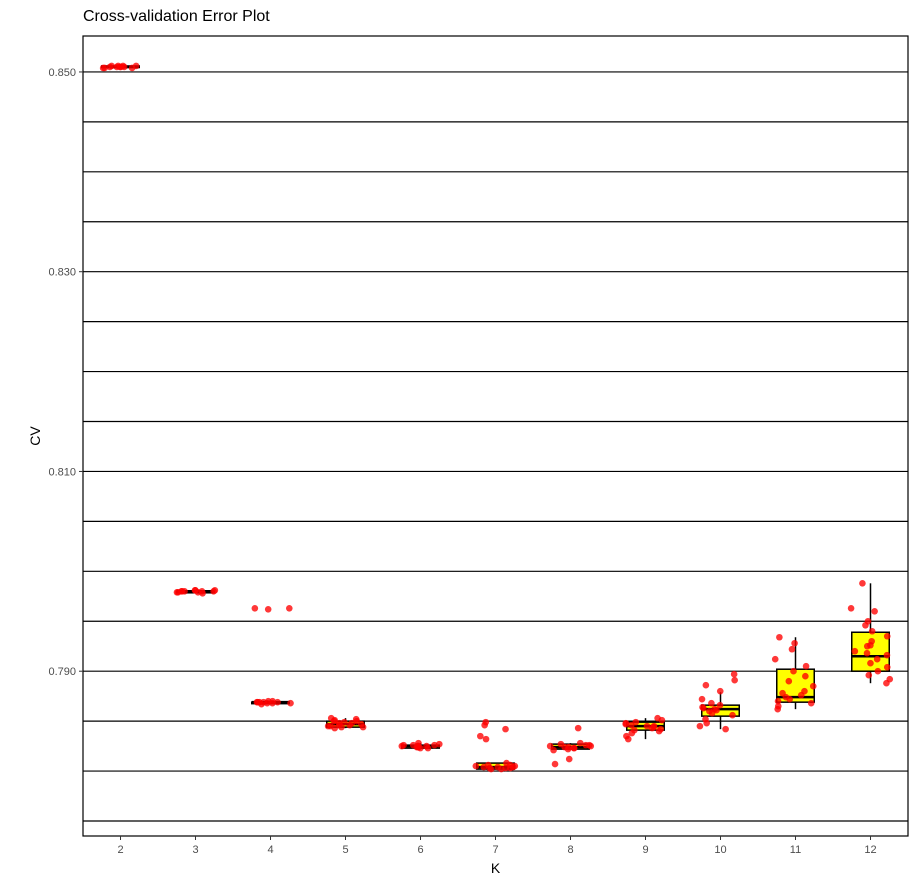 The height and width of the screenshot is (886, 920). Describe the element at coordinates (795, 850) in the screenshot. I see `x-tick-label: 11` at that location.